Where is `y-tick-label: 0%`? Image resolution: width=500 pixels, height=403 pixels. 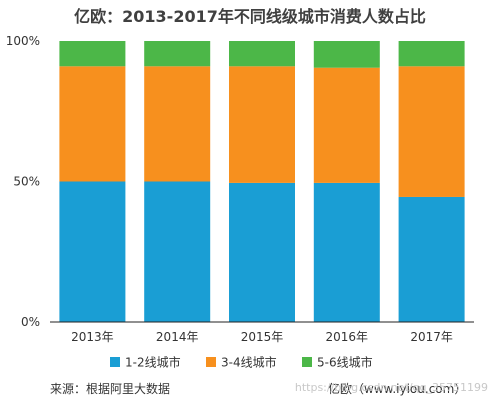 y-tick-label: 0% is located at coordinates (30, 322).